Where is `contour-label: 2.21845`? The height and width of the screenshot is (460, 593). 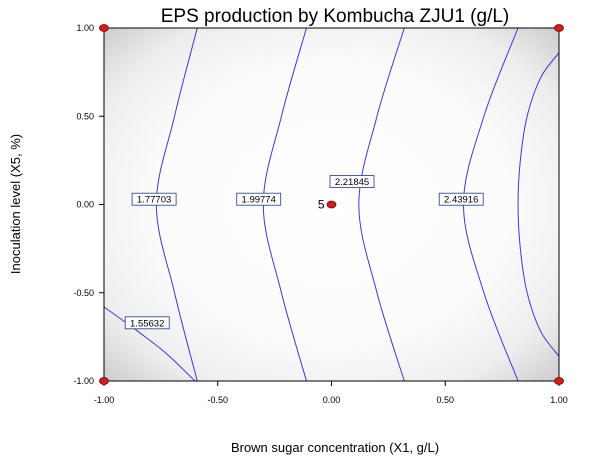 contour-label: 2.21845 is located at coordinates (352, 182).